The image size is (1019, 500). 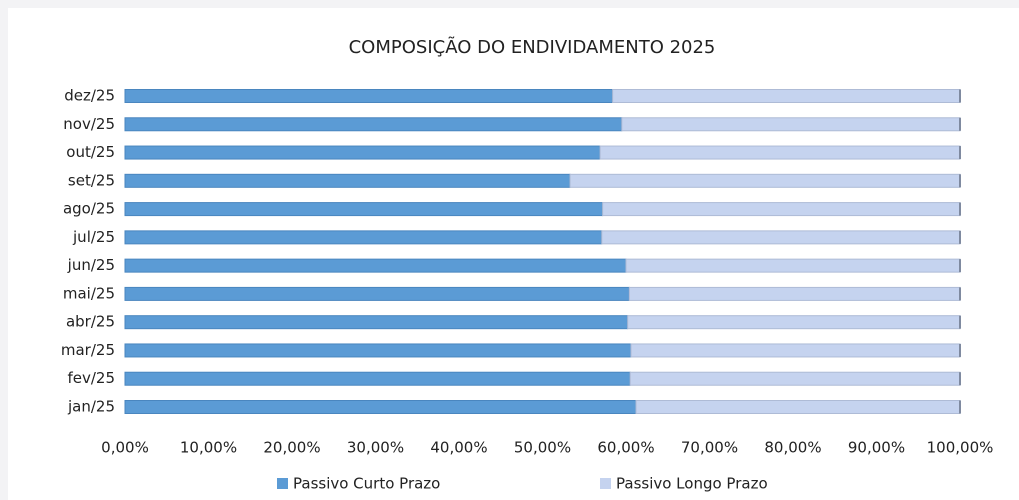 I want to click on x-tick-label: 50,00%, so click(x=542, y=448).